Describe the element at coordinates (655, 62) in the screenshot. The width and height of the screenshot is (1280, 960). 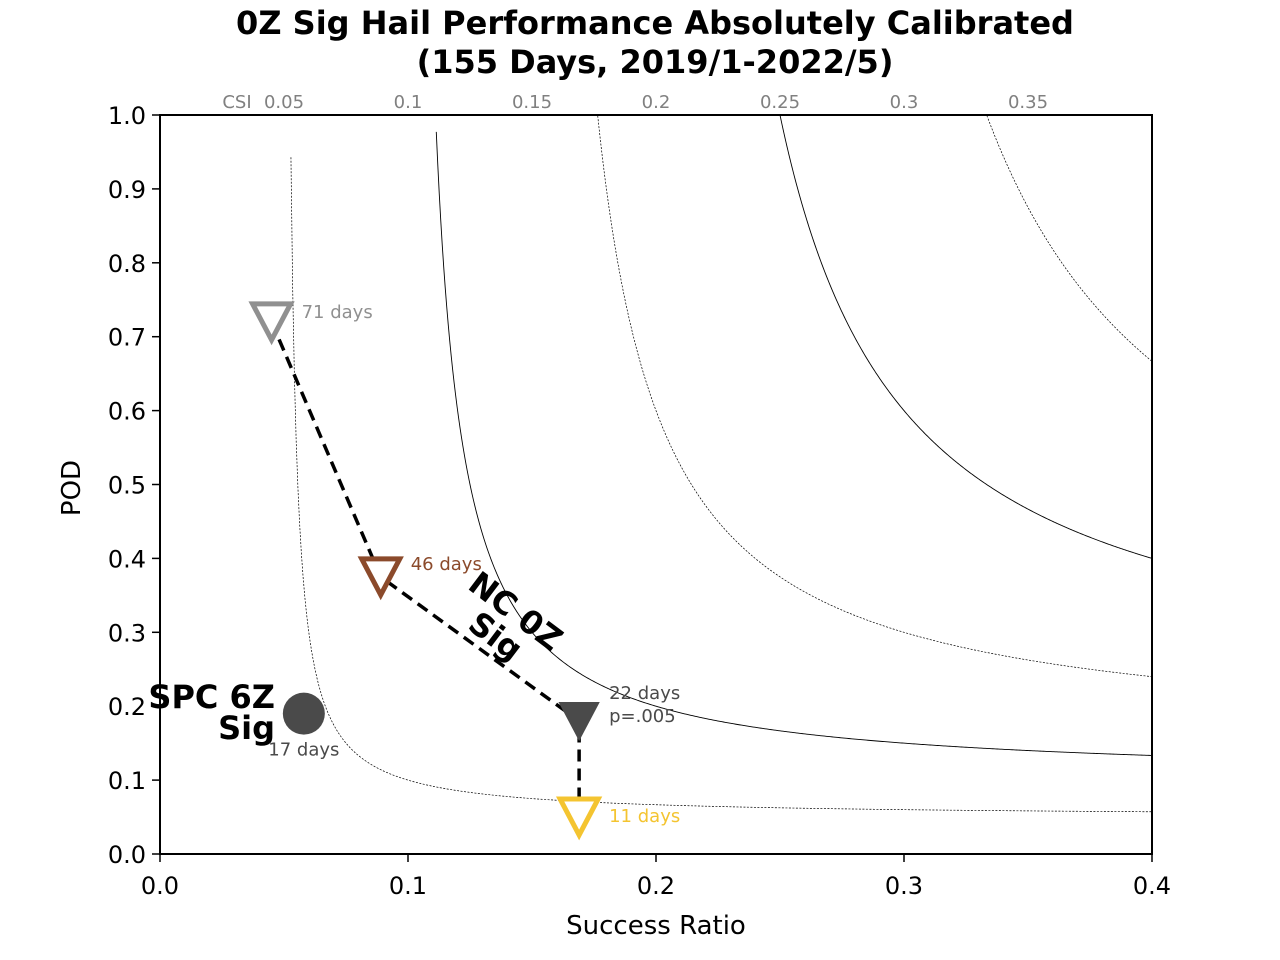
I see `chart-title-line2: (155 Days, 2019/1-2022/5)` at that location.